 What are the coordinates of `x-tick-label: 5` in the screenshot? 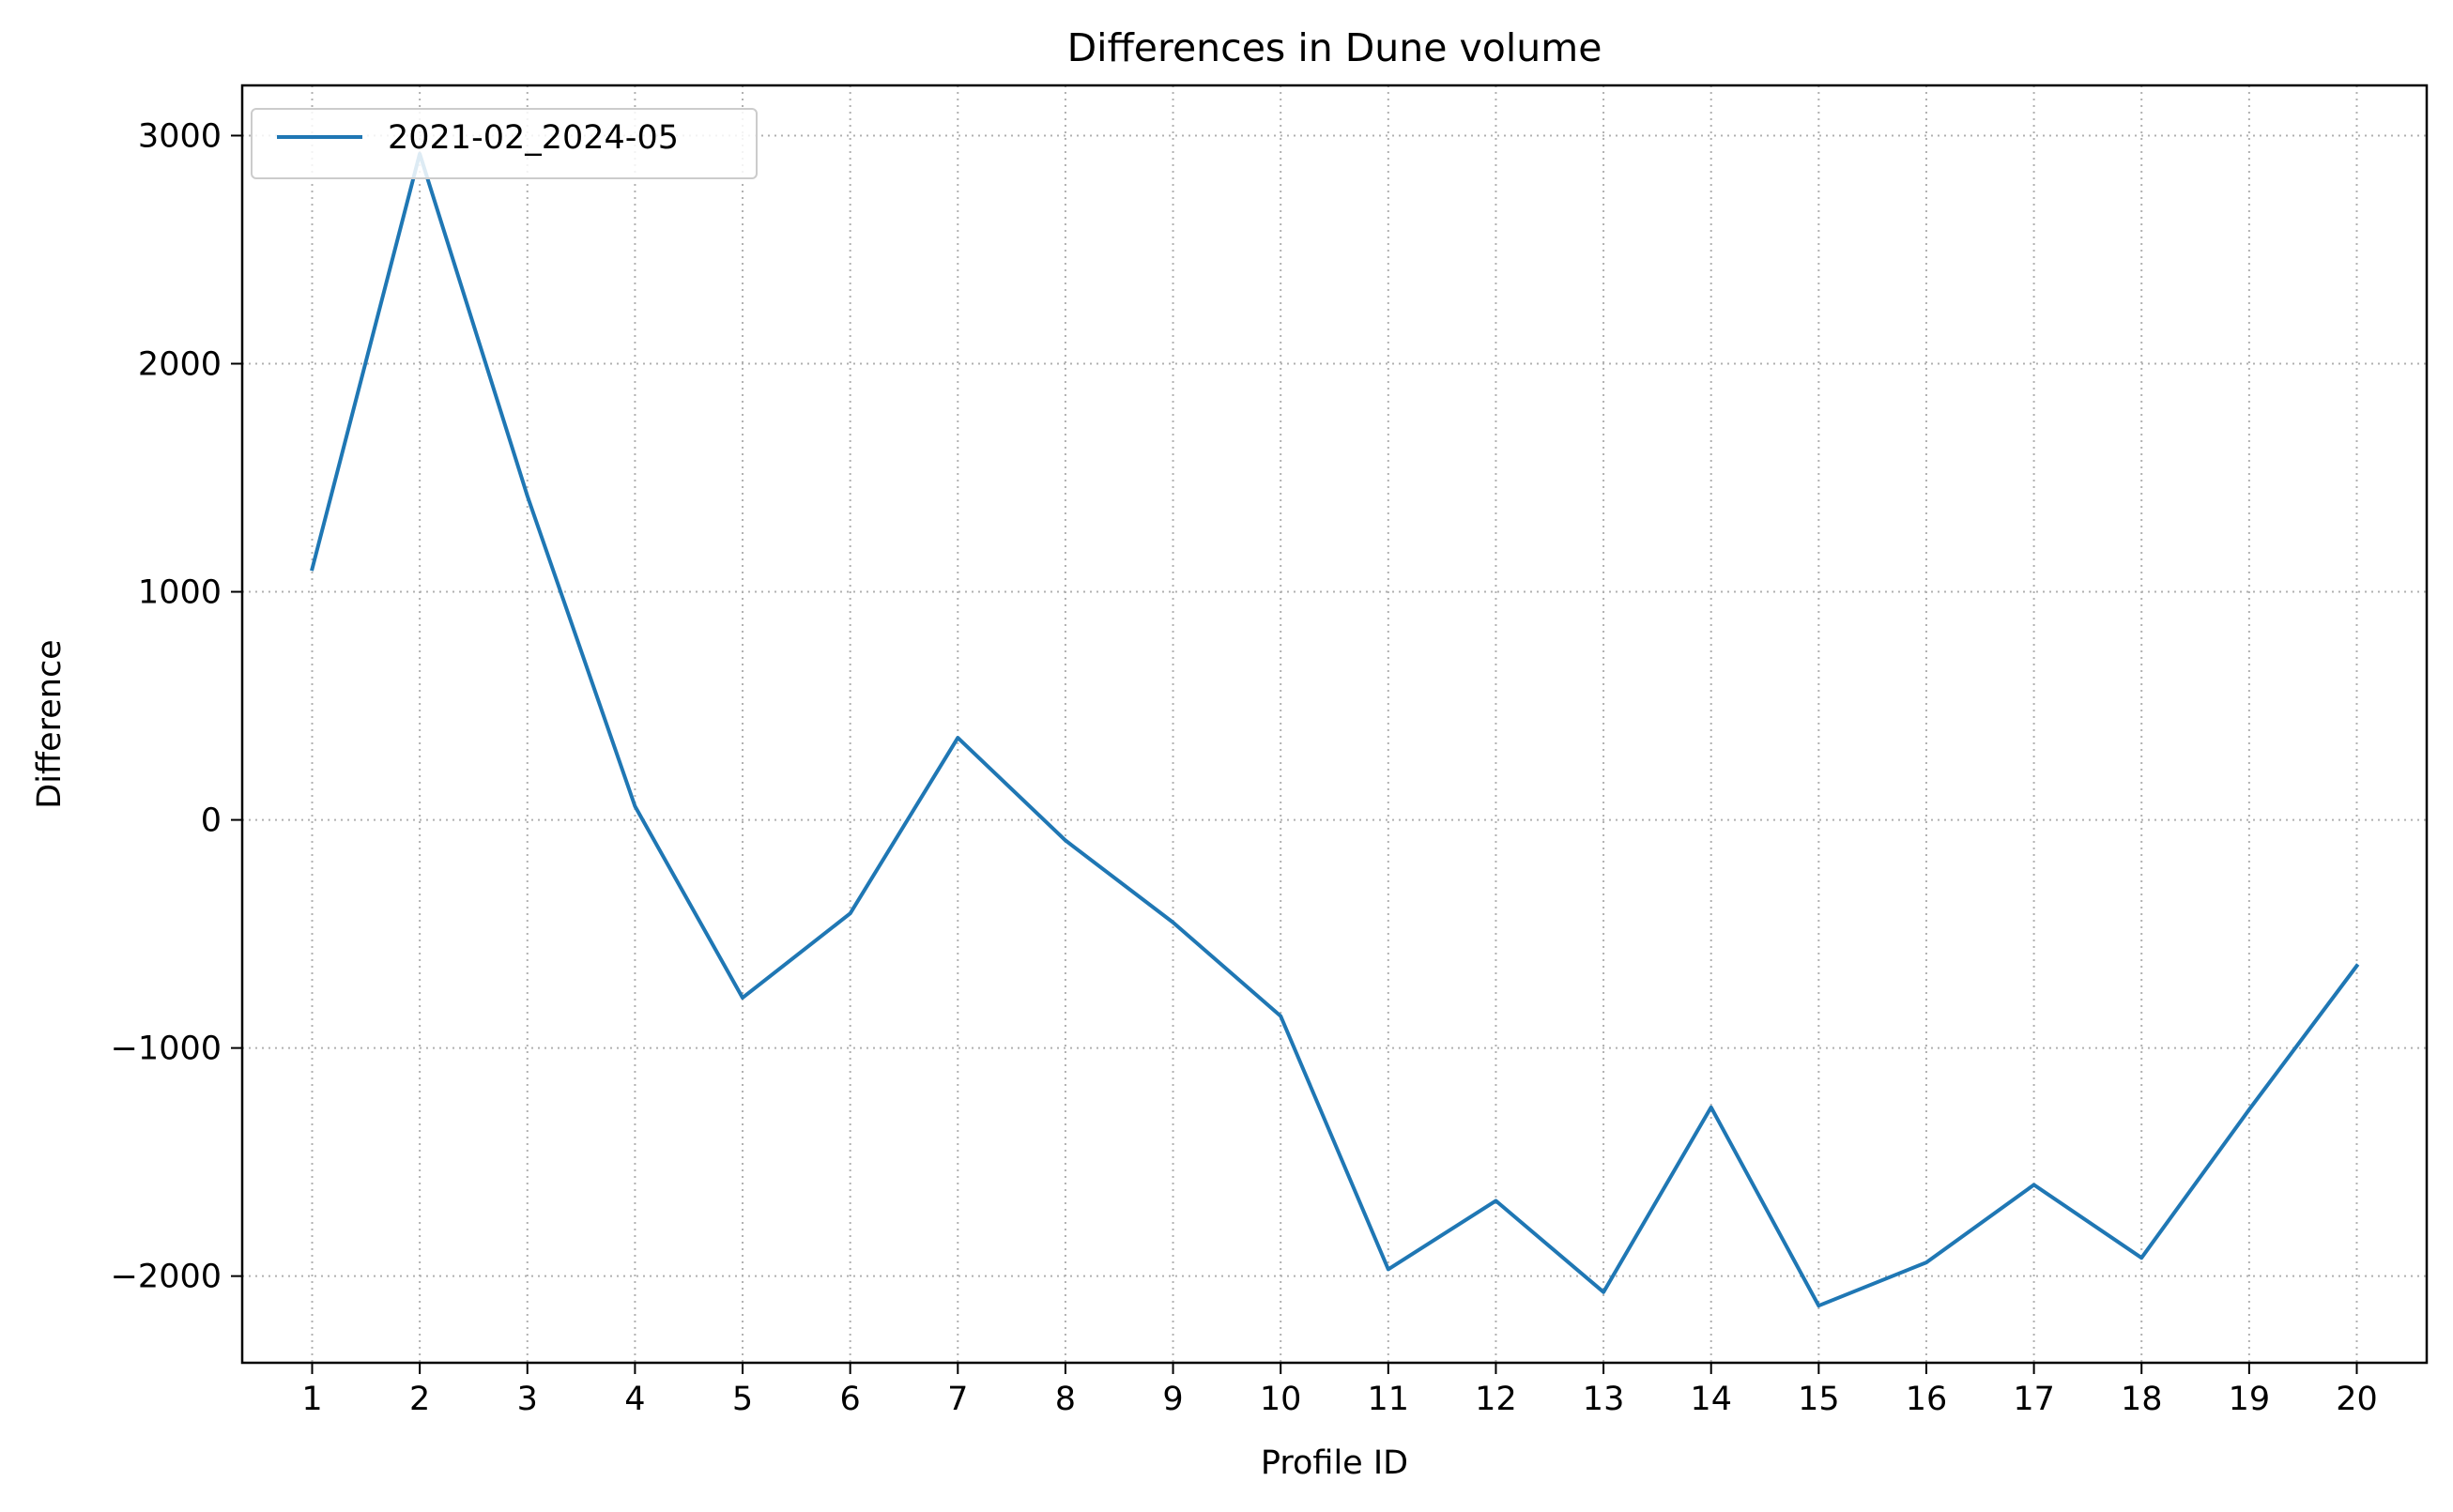 It's located at (742, 1399).